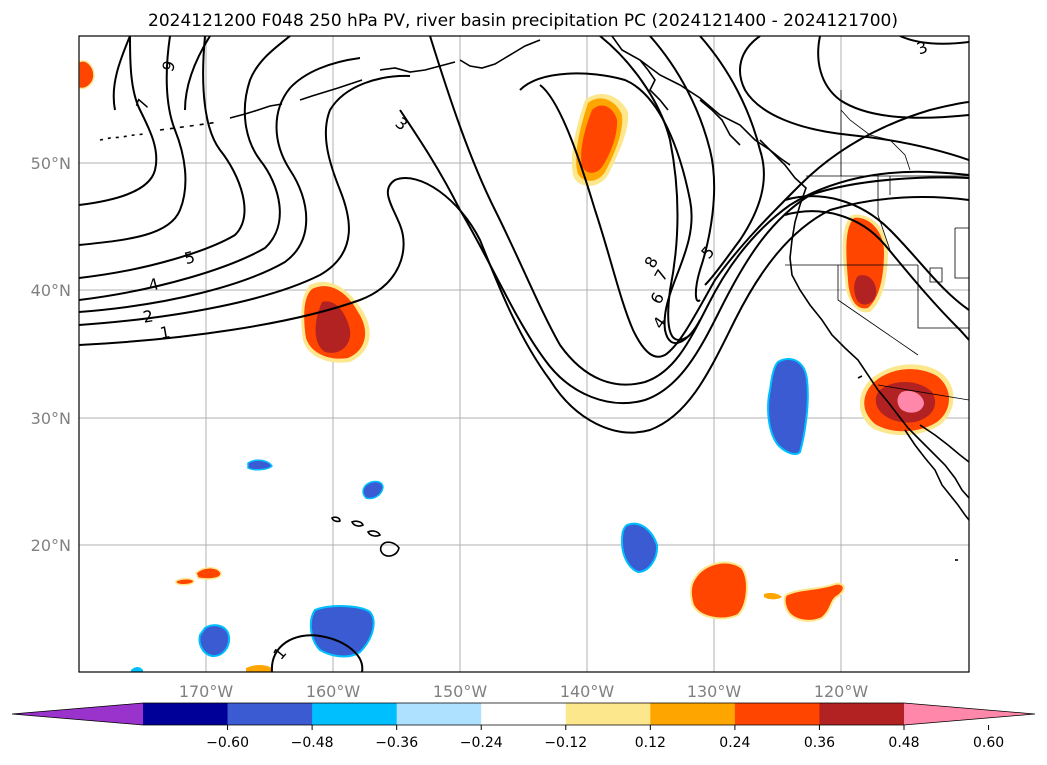  I want to click on precip-positive-california-north, so click(865, 263).